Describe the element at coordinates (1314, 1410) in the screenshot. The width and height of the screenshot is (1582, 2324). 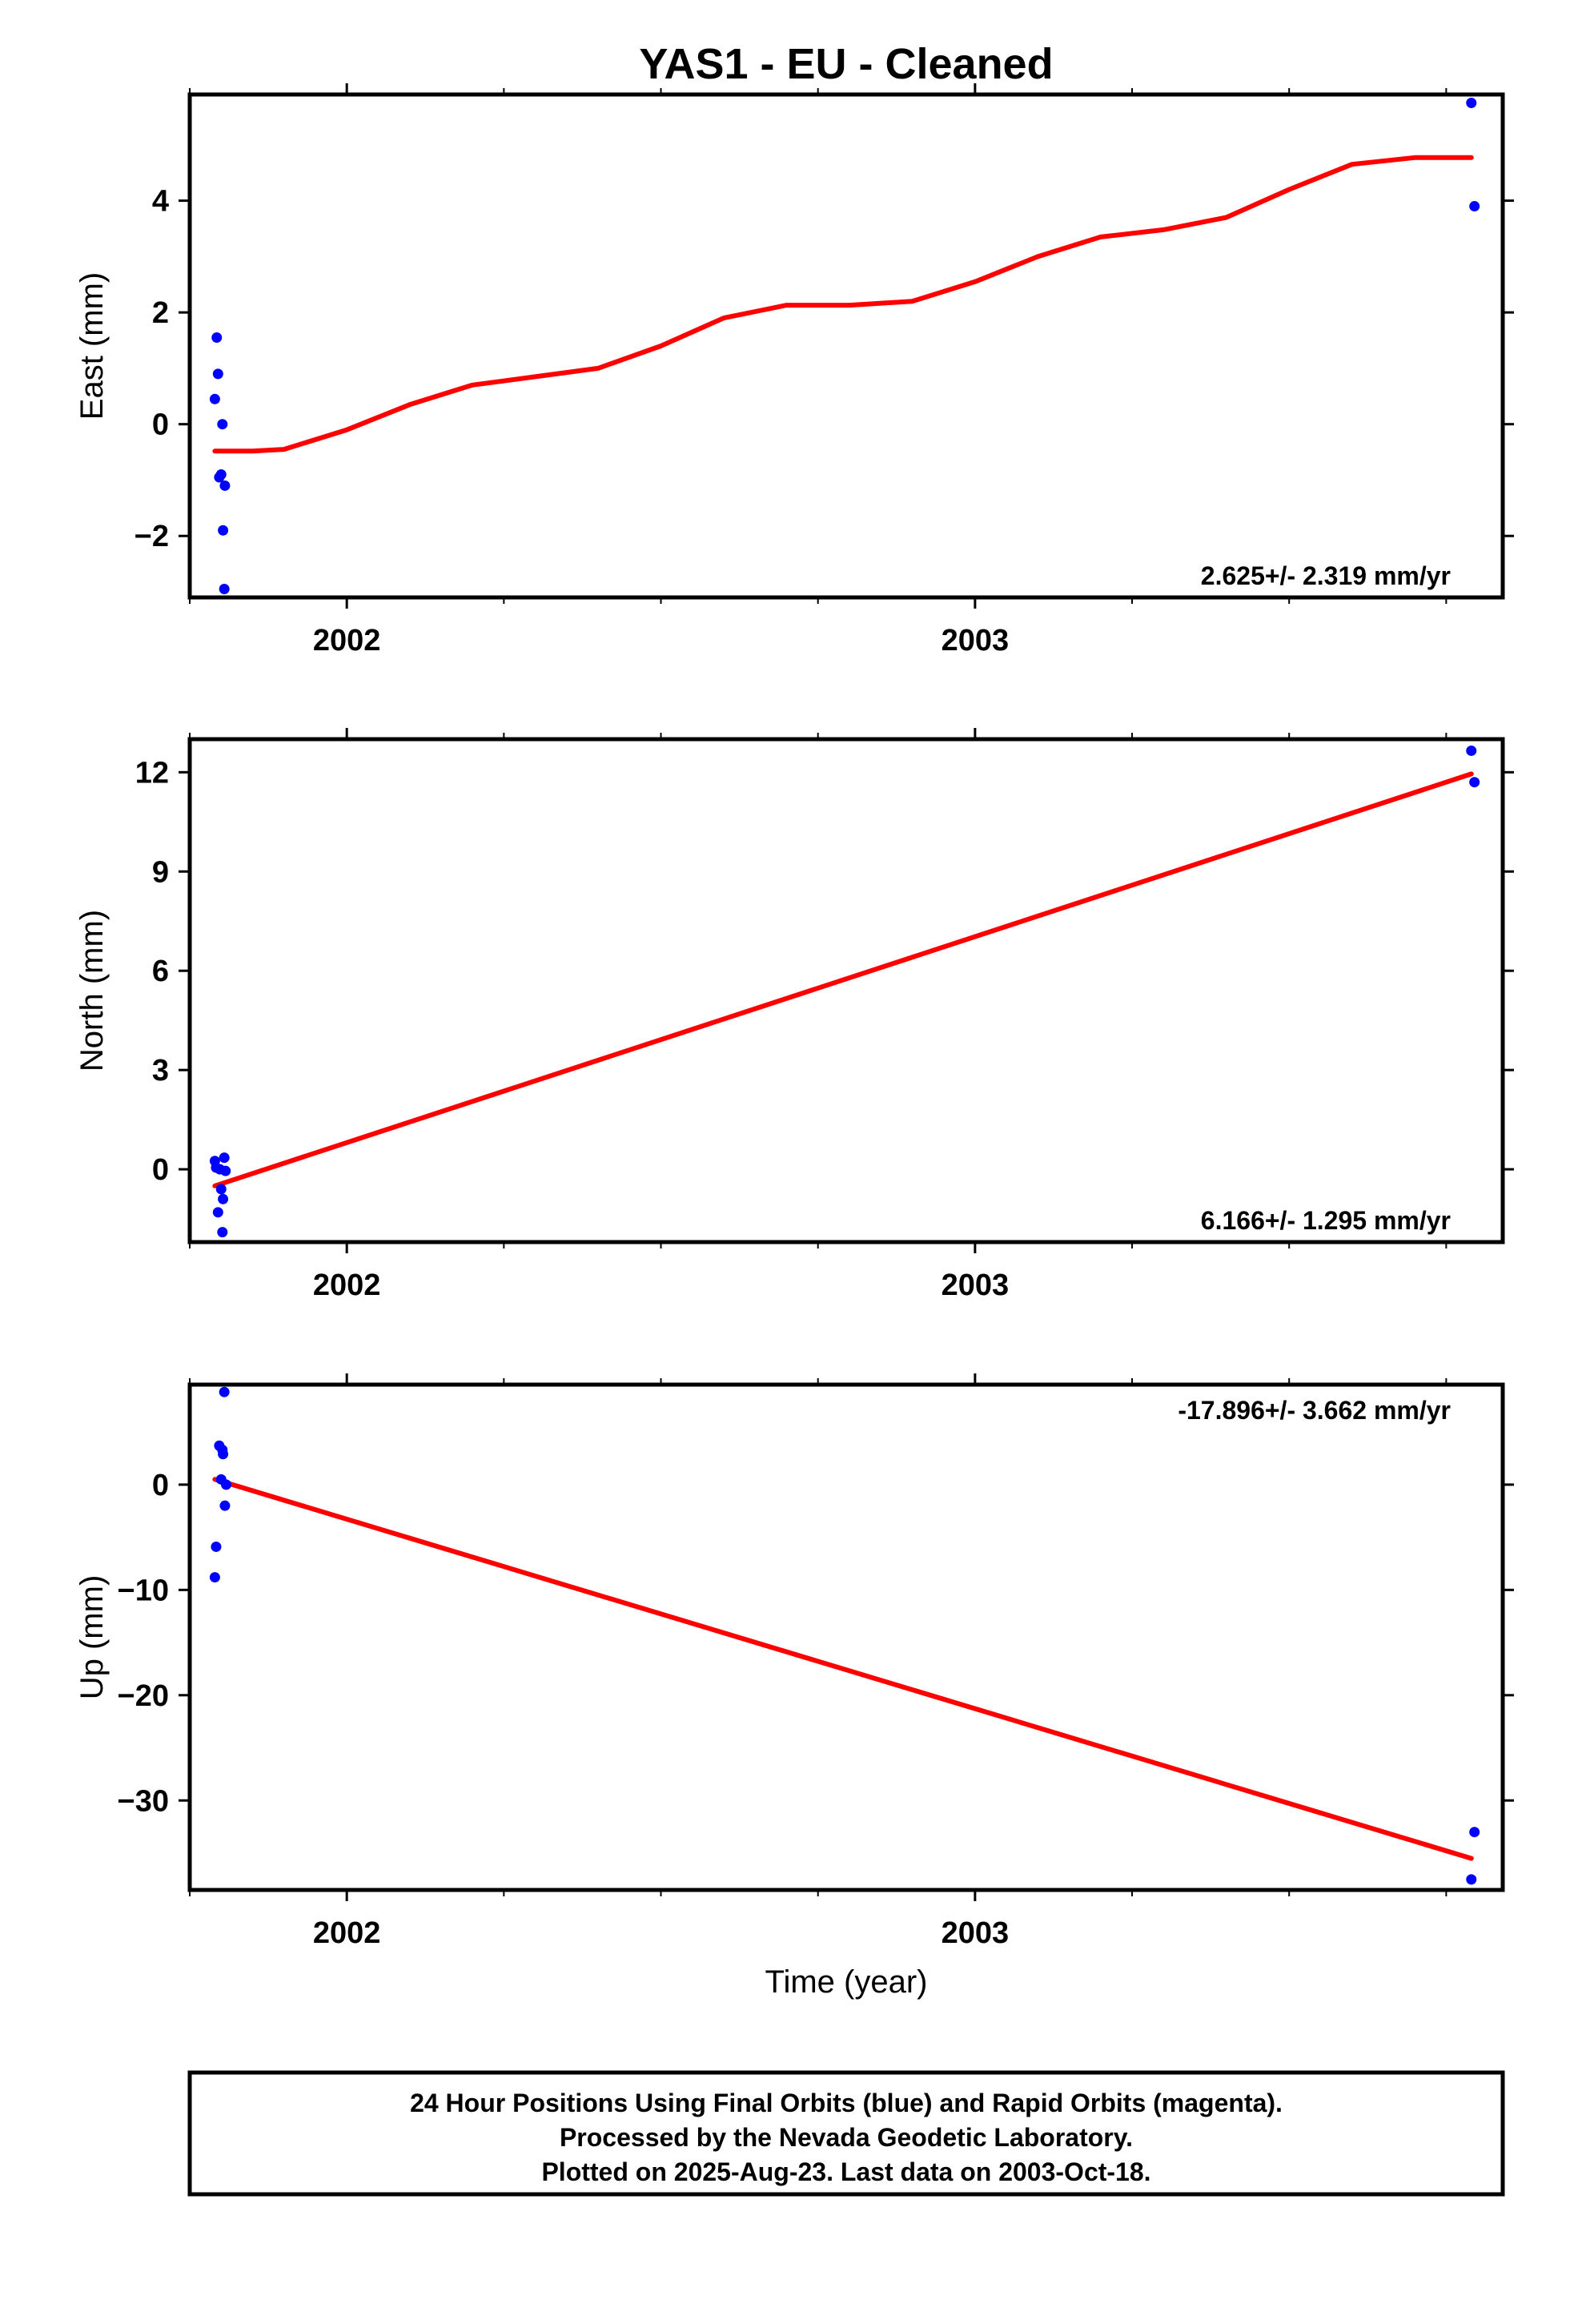
I see `rate-annotation: -17.896+/- 3.662 mm/yr` at that location.